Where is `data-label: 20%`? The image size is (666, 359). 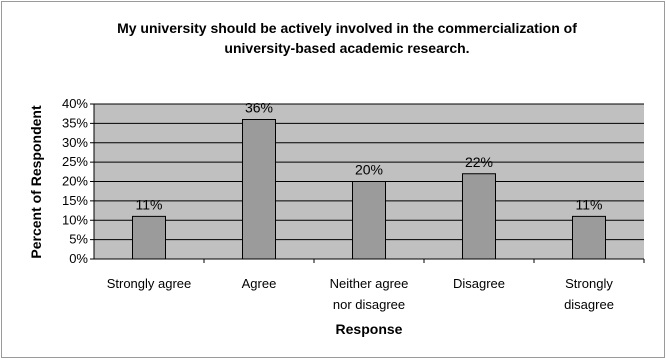 data-label: 20% is located at coordinates (369, 170).